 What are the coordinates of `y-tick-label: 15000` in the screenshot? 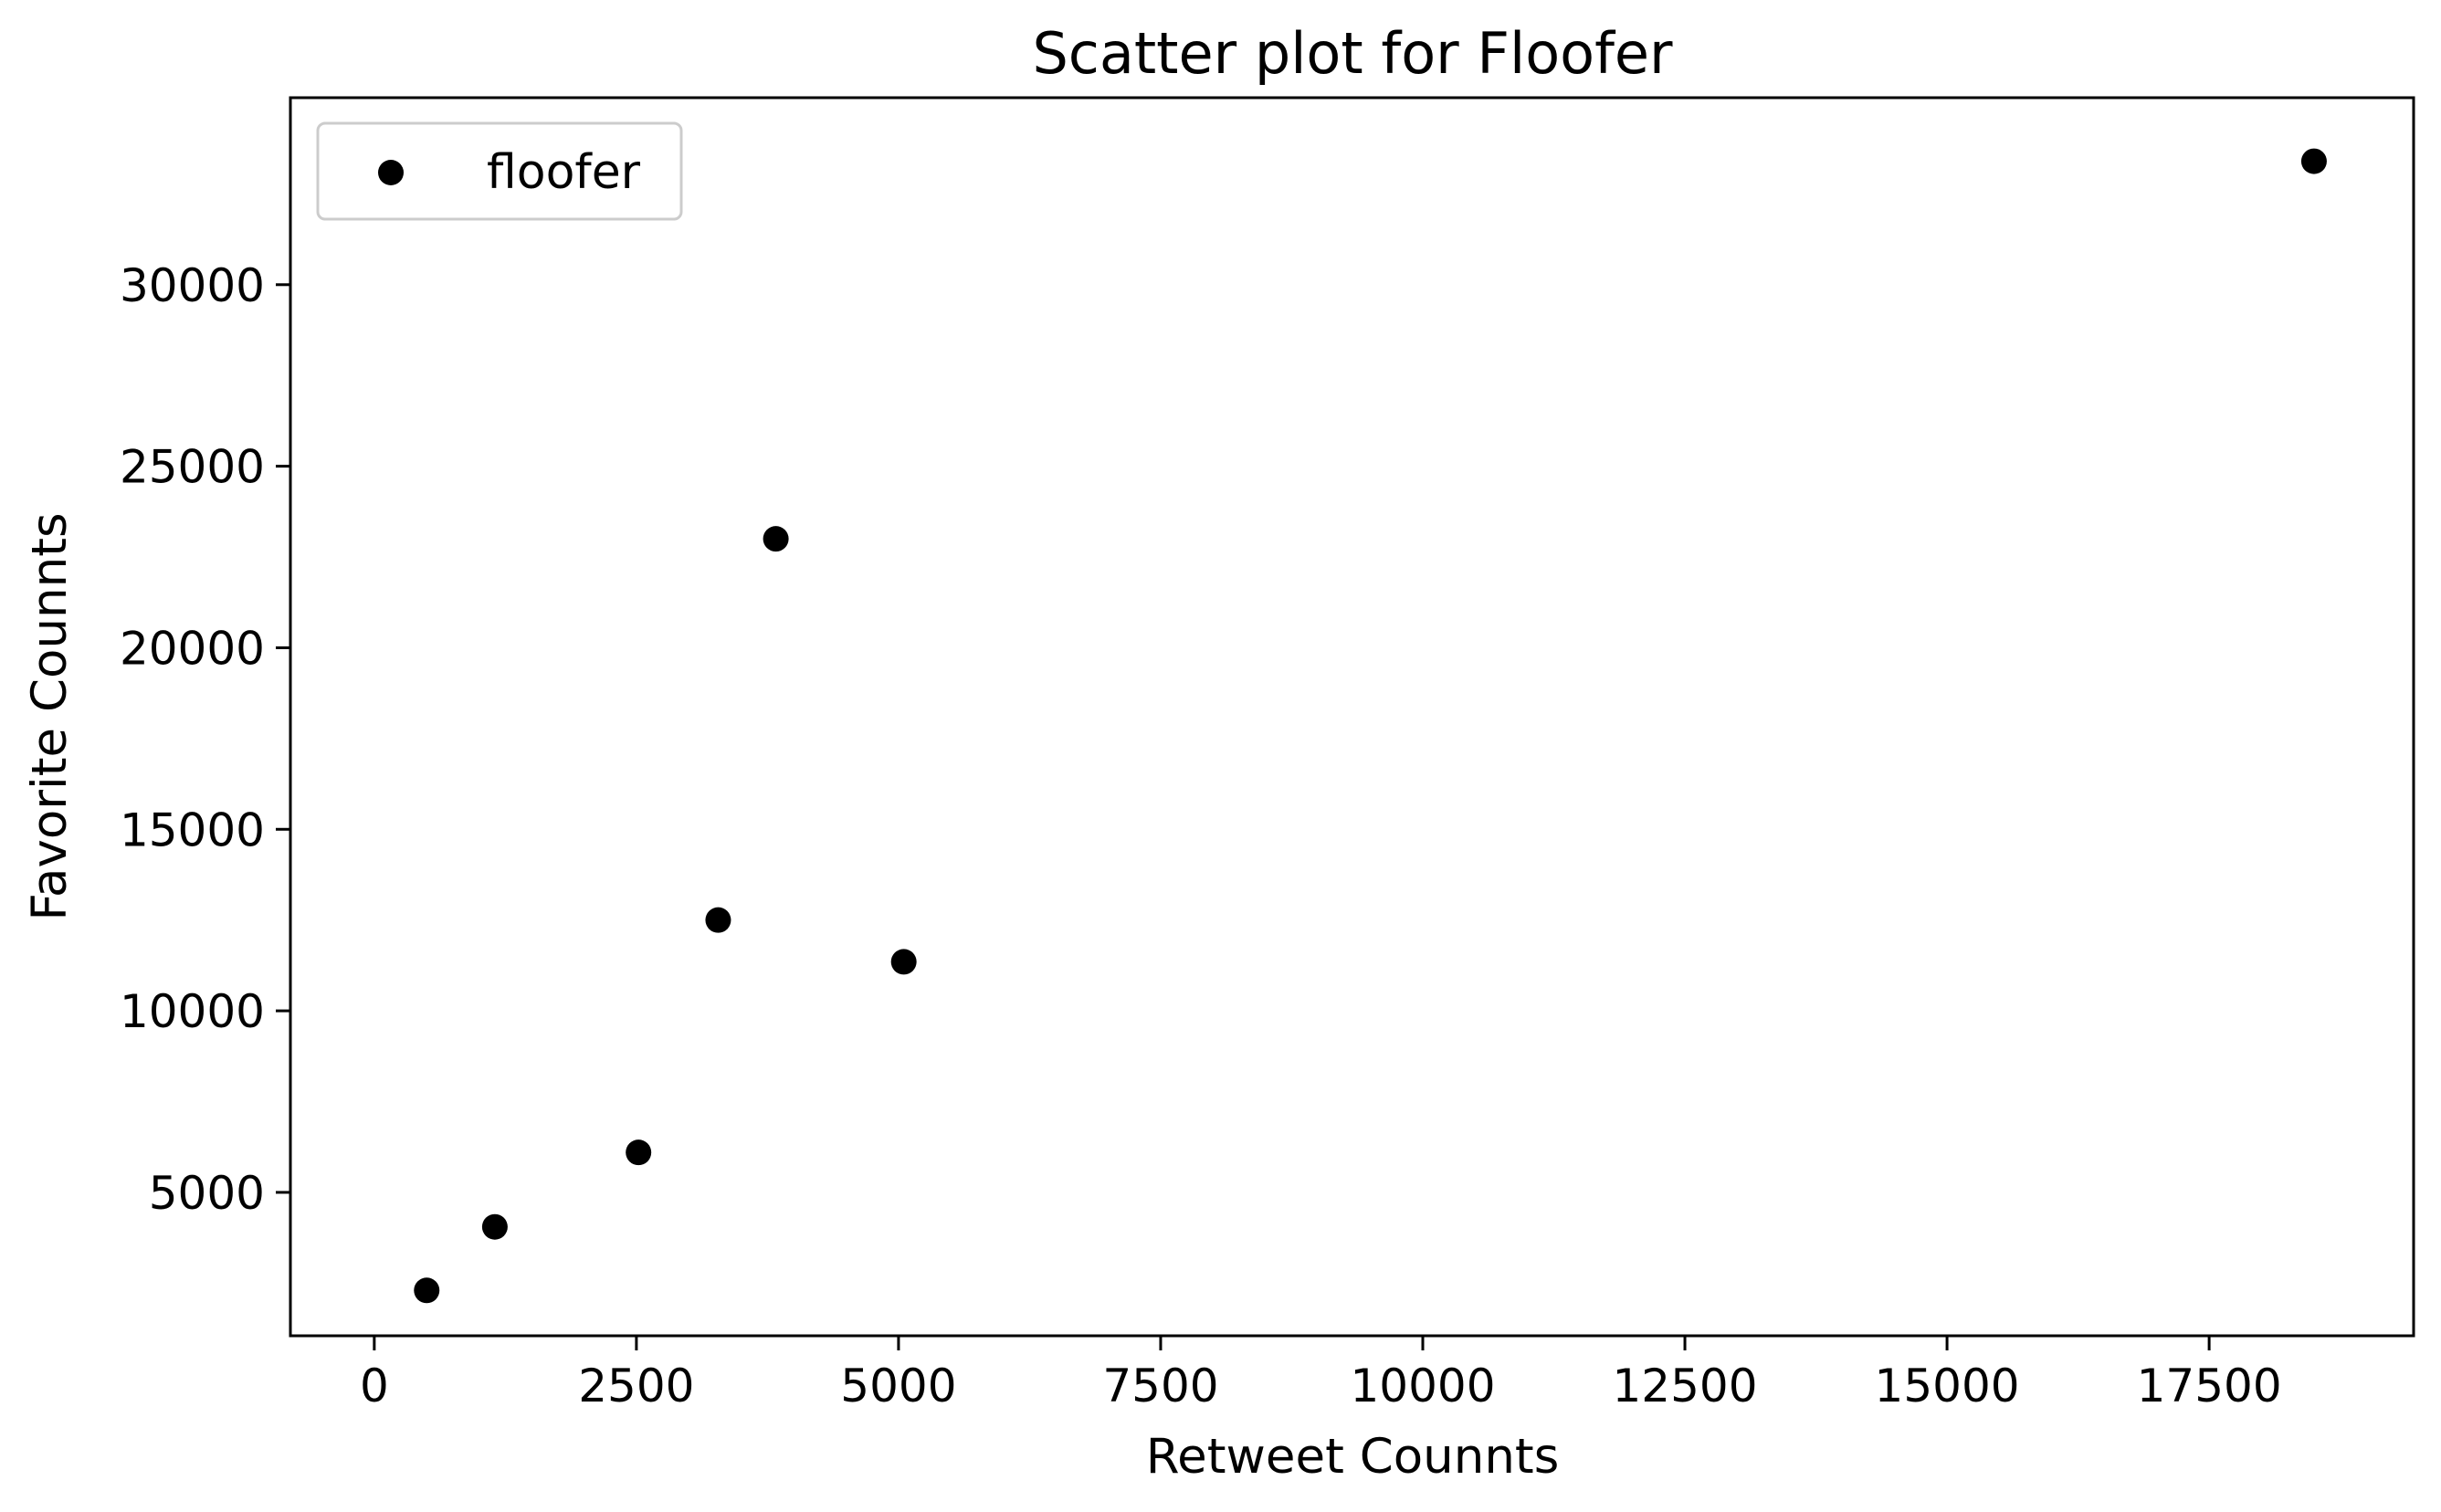 It's located at (192, 829).